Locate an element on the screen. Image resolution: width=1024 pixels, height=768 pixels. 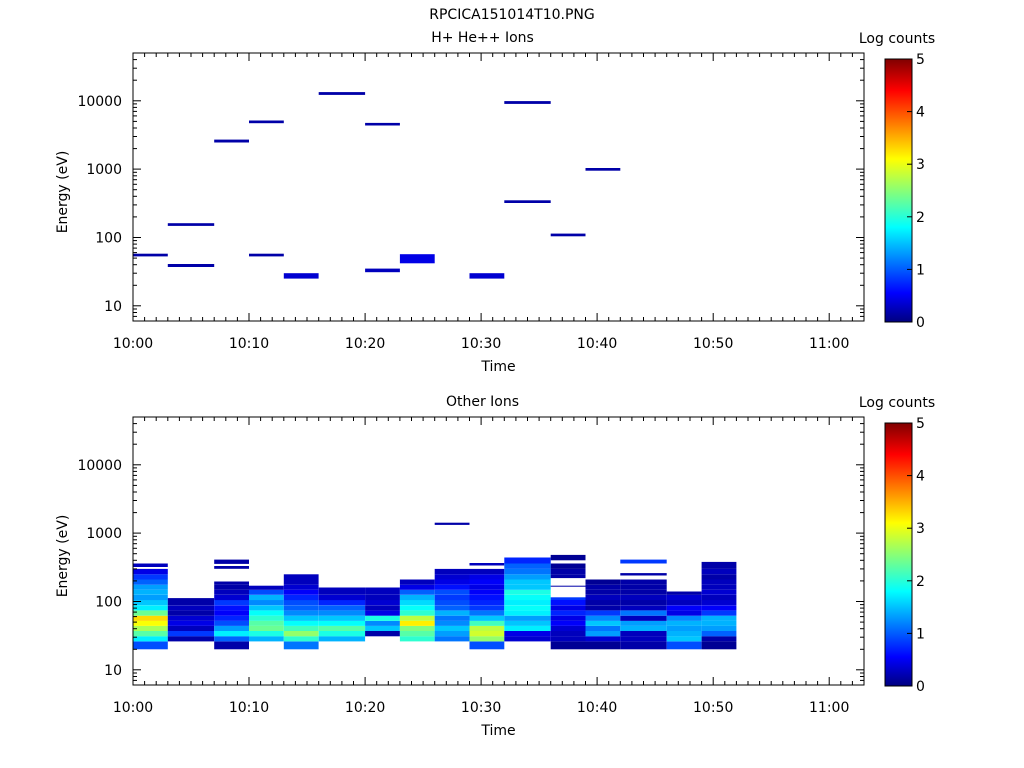
x-tick-label: 11:00 is located at coordinates (829, 344).